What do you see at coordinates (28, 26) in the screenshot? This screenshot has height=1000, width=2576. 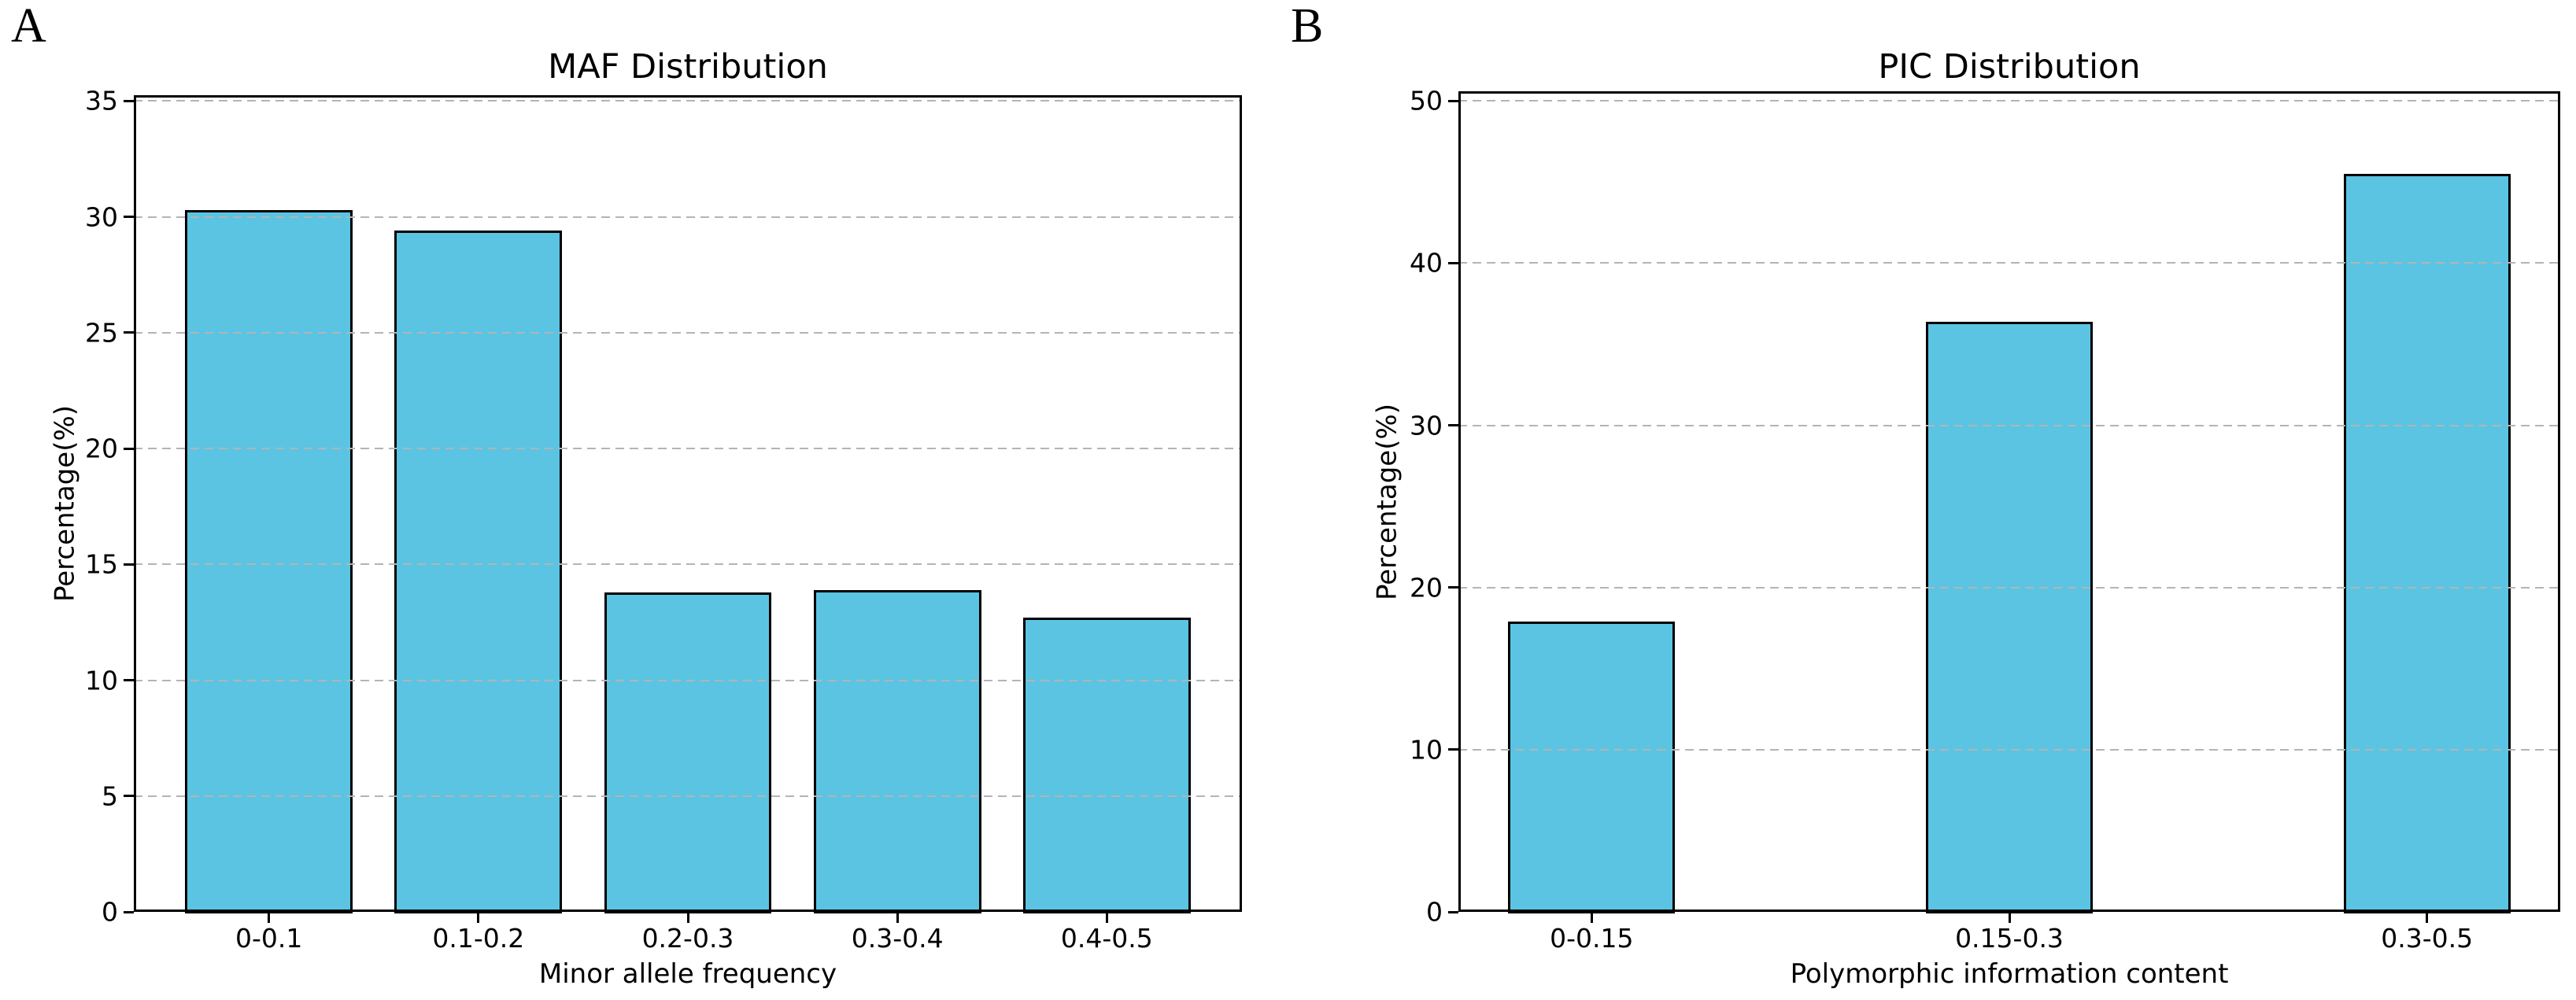 I see `panel-label-a: A` at bounding box center [28, 26].